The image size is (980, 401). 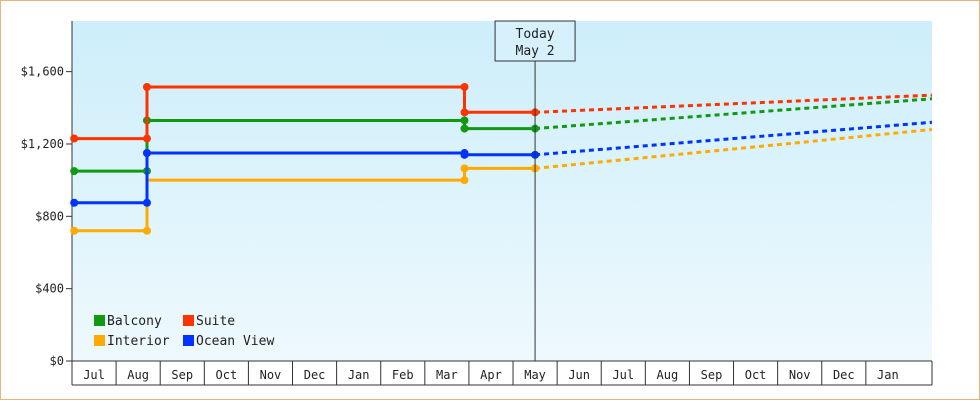 What do you see at coordinates (184, 331) in the screenshot?
I see `legend: Balcony Suite Interior Ocean View` at bounding box center [184, 331].